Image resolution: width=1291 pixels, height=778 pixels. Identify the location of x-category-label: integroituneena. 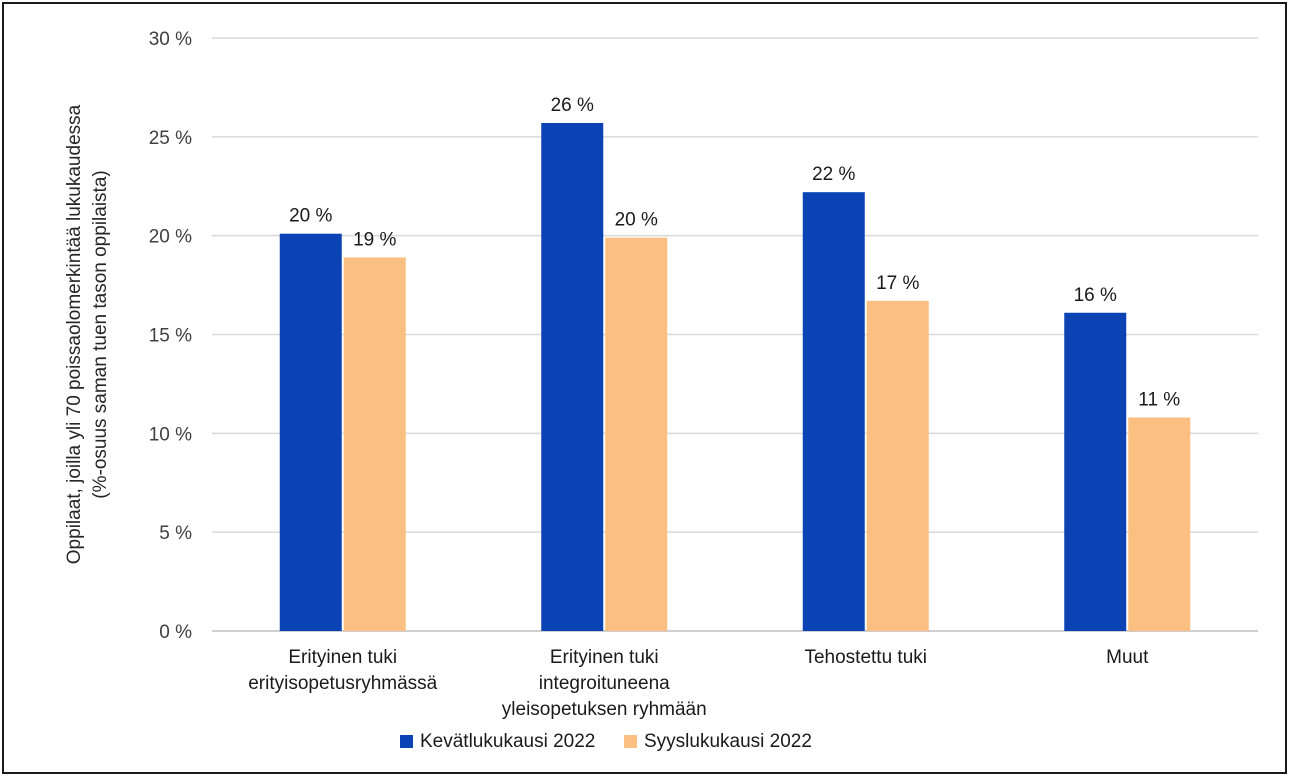
(604, 683).